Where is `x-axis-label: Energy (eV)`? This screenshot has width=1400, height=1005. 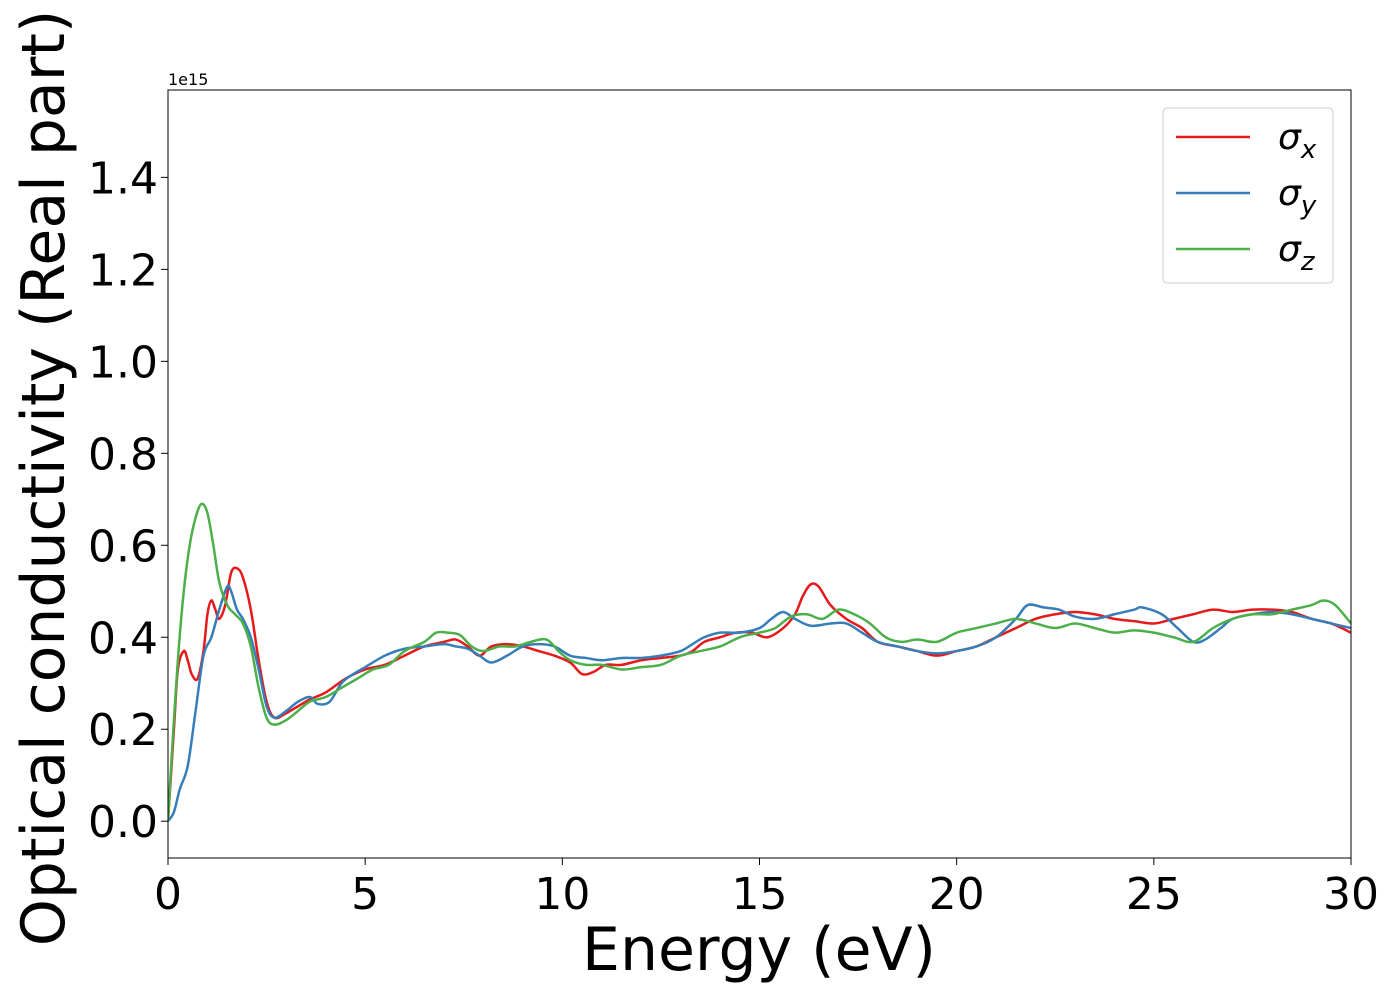
x-axis-label: Energy (eV) is located at coordinates (759, 950).